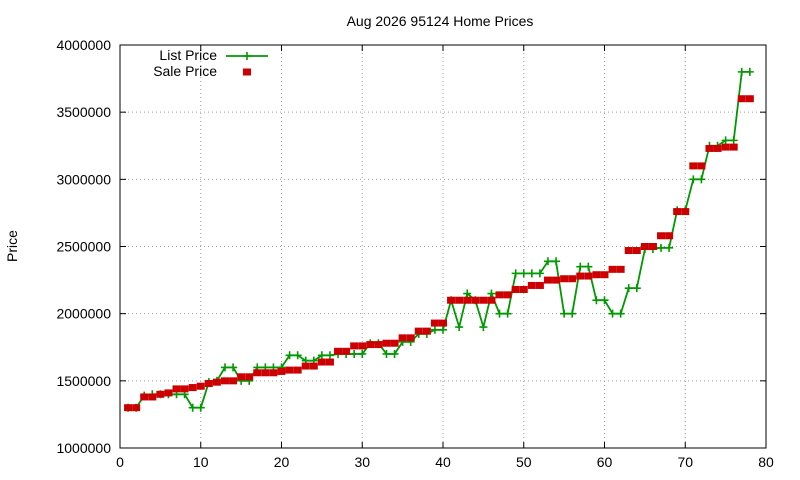 The width and height of the screenshot is (800, 480). Describe the element at coordinates (247, 56) in the screenshot. I see `legend-marker` at that location.